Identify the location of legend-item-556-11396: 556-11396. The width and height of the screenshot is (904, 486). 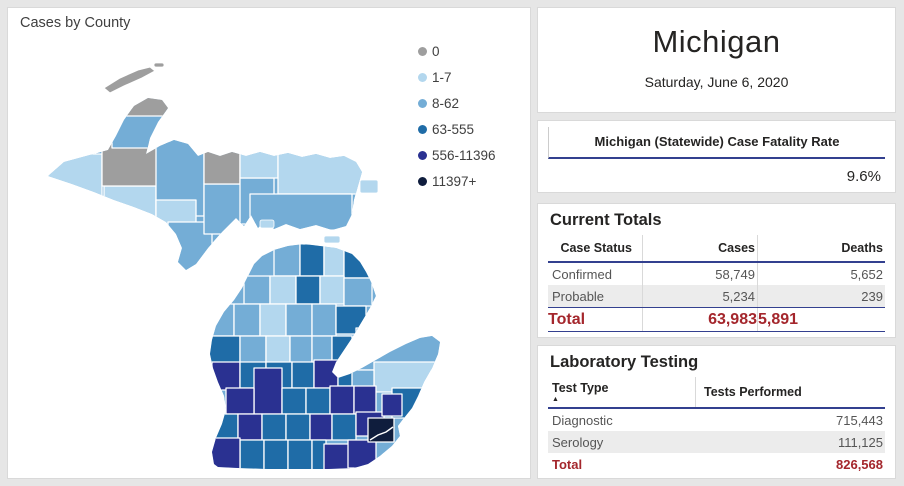
(468, 155).